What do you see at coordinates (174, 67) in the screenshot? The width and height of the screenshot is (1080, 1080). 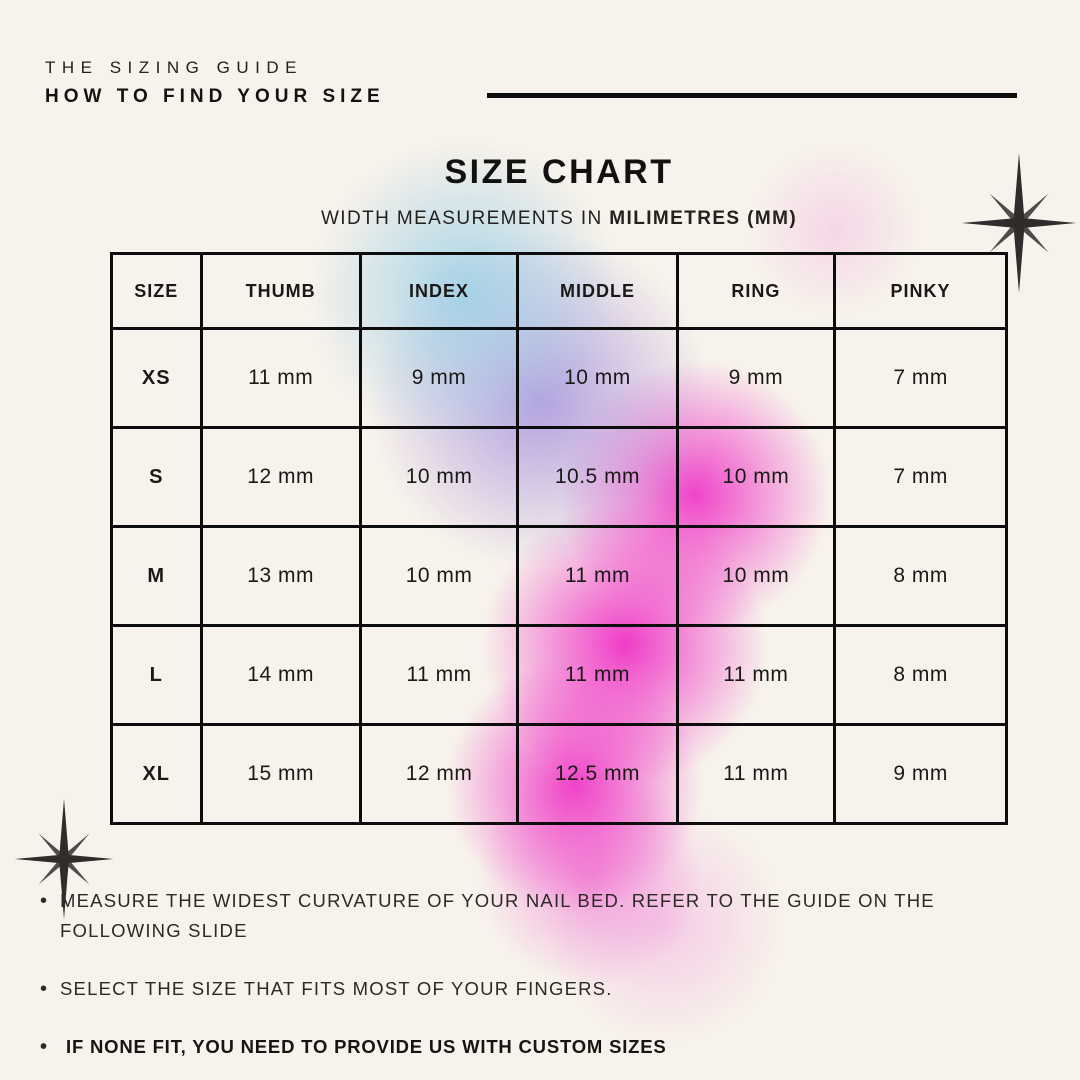 I see `header-eyebrow: THE SIZING GUIDE` at bounding box center [174, 67].